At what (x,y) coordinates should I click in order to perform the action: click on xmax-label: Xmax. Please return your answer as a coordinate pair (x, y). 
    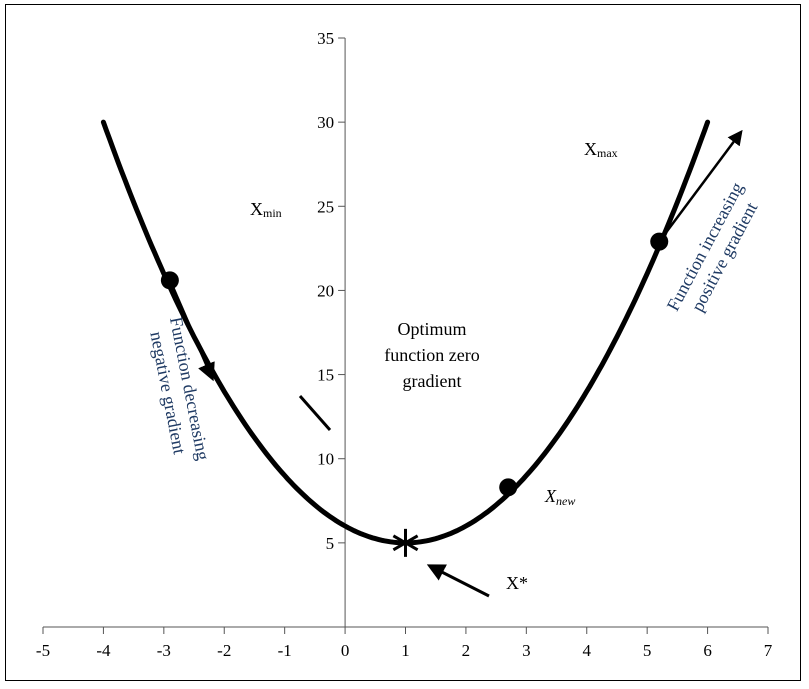
    Looking at the image, I should click on (601, 149).